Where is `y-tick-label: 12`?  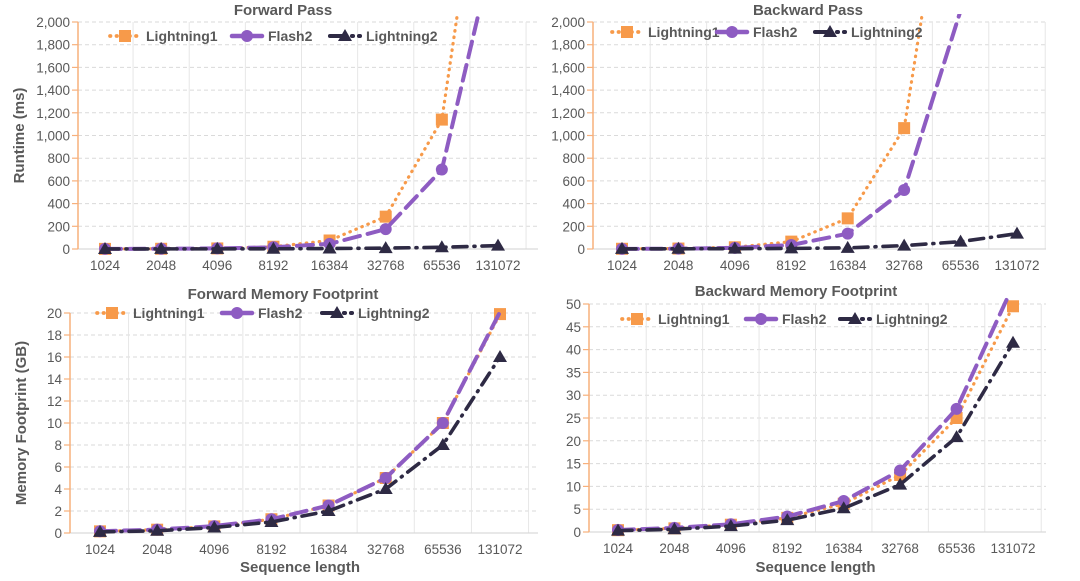 y-tick-label: 12 is located at coordinates (54, 401).